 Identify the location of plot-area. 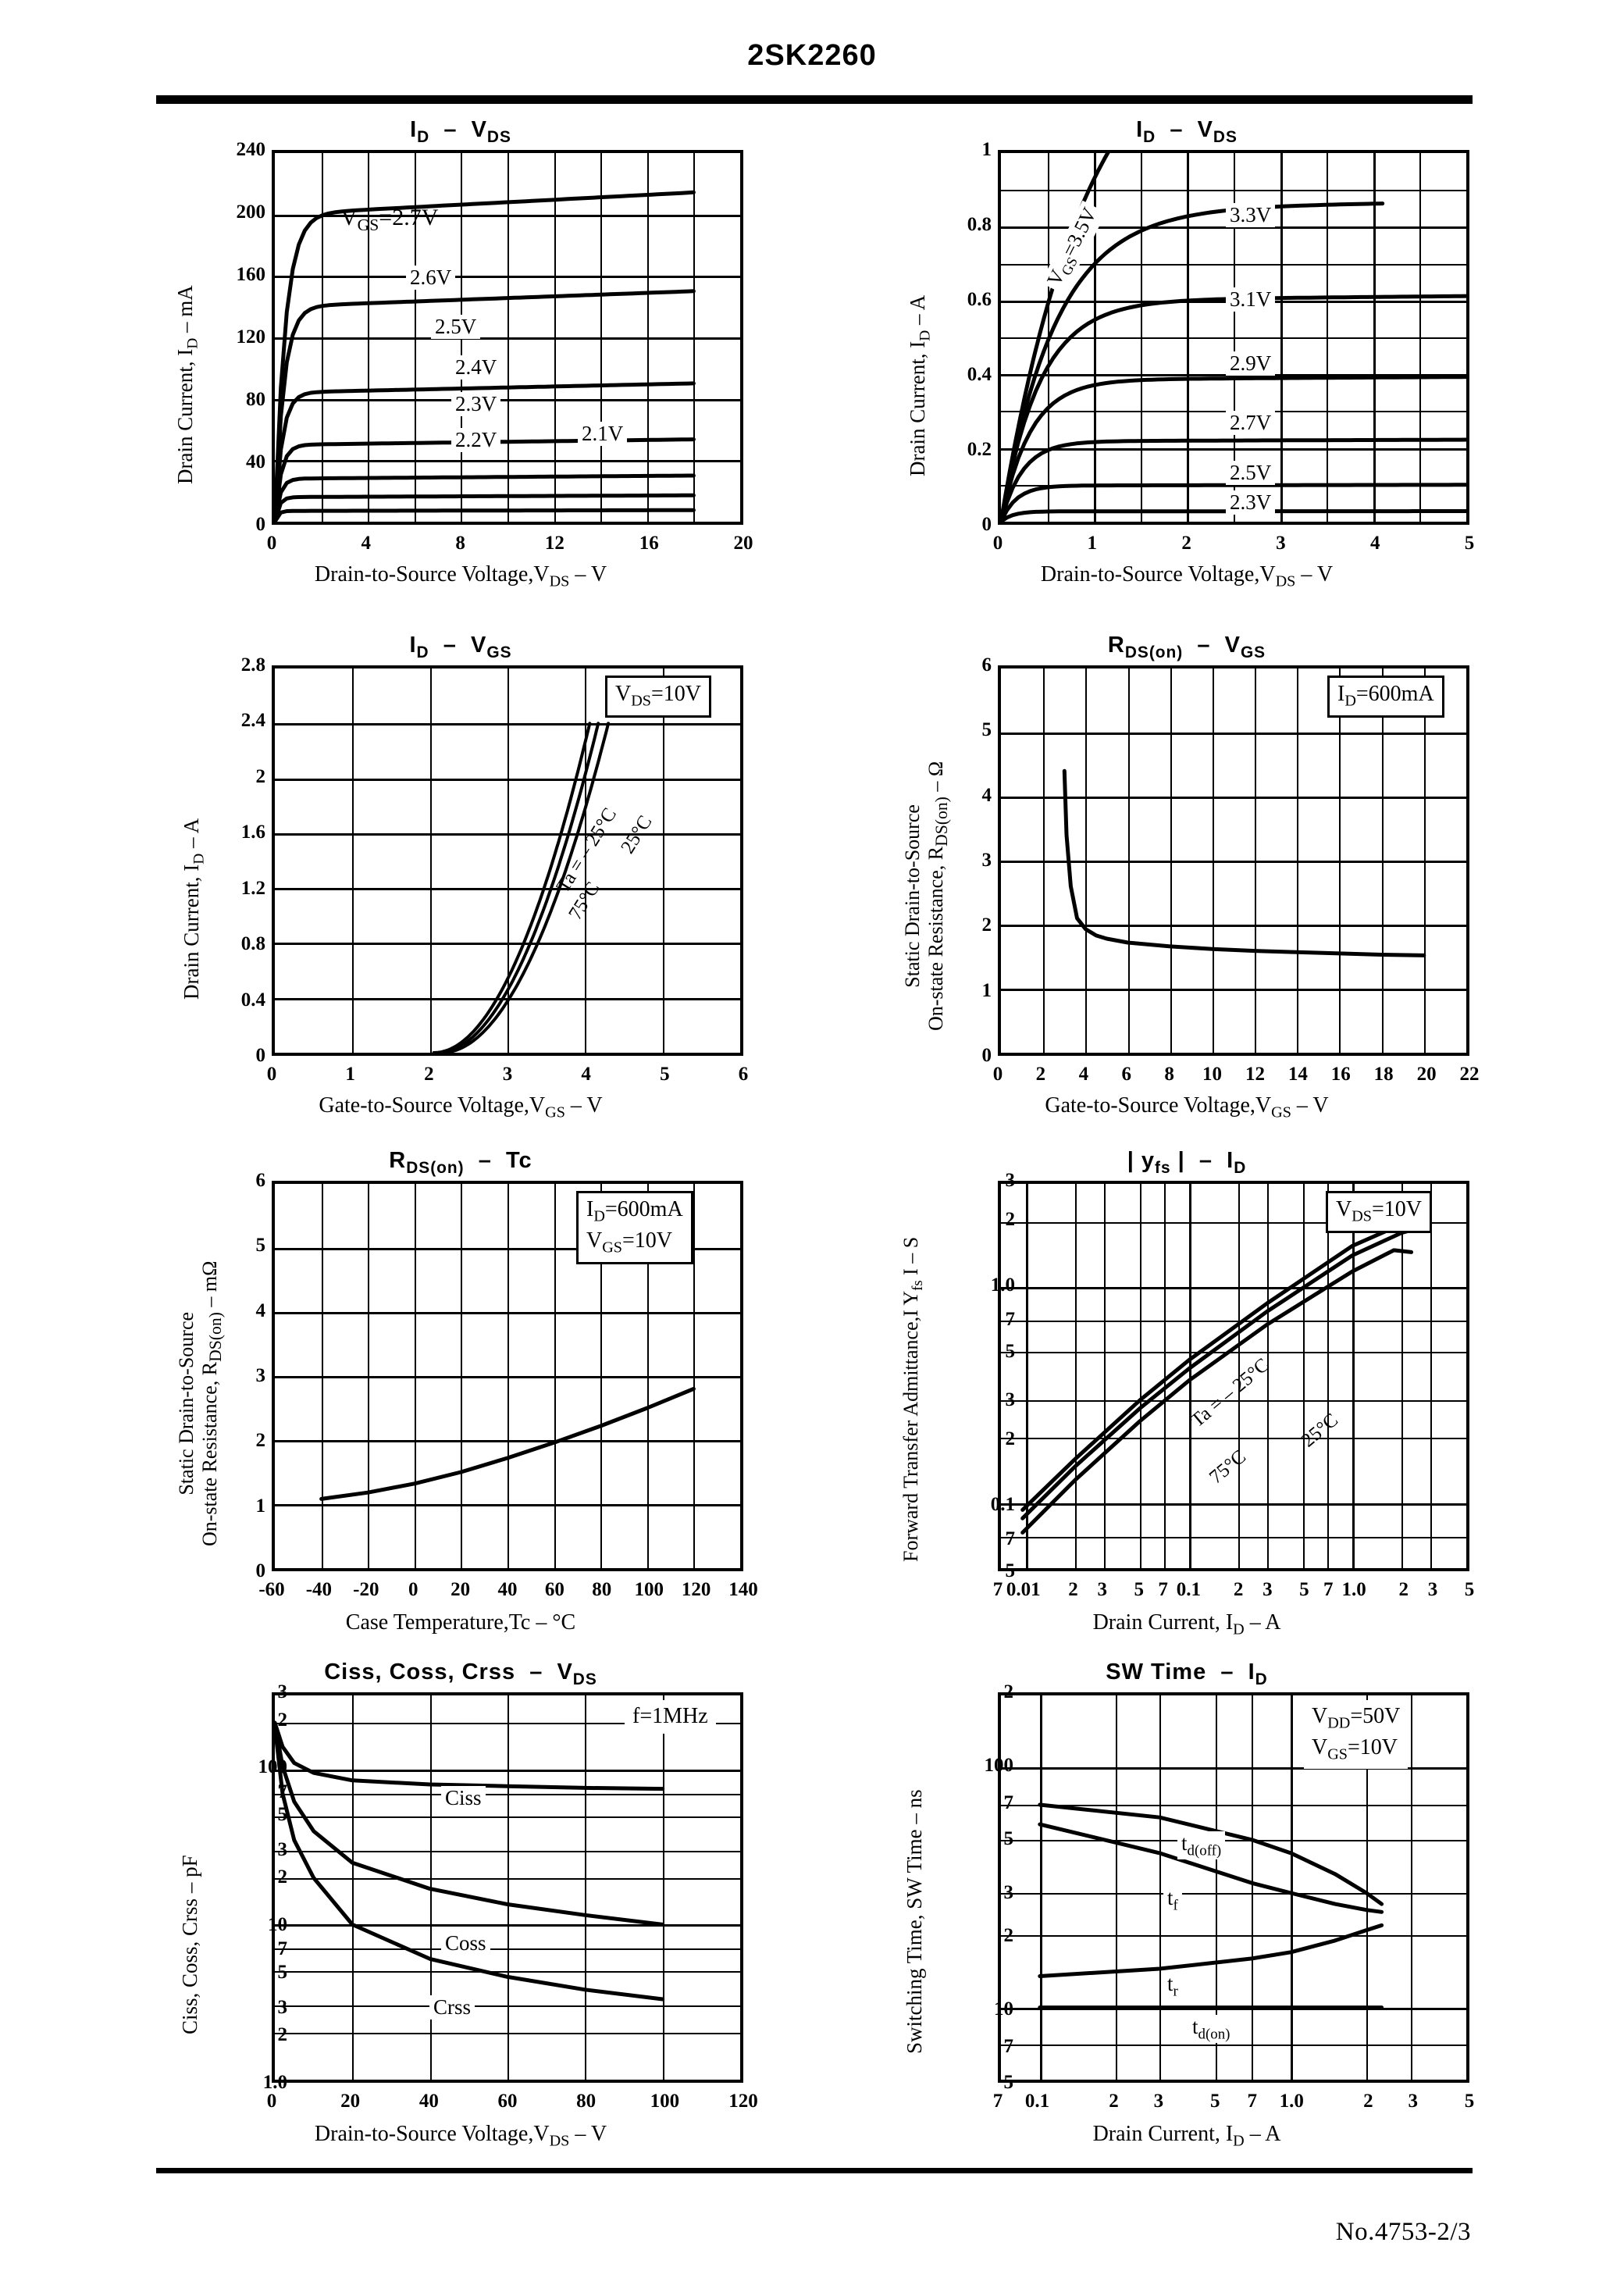
(1233, 860).